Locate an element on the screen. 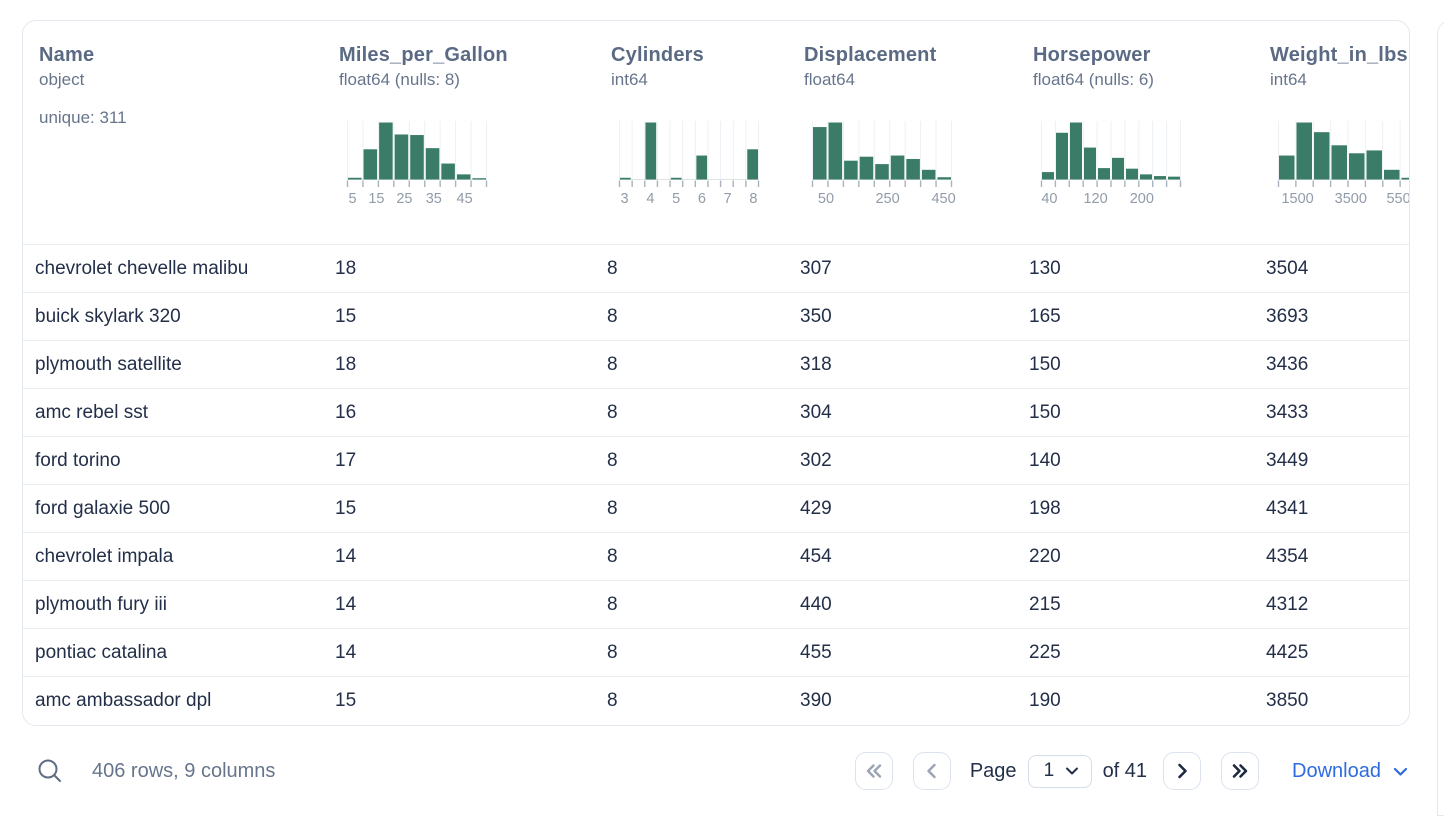 The width and height of the screenshot is (1444, 816). last-page-button is located at coordinates (1240, 771).